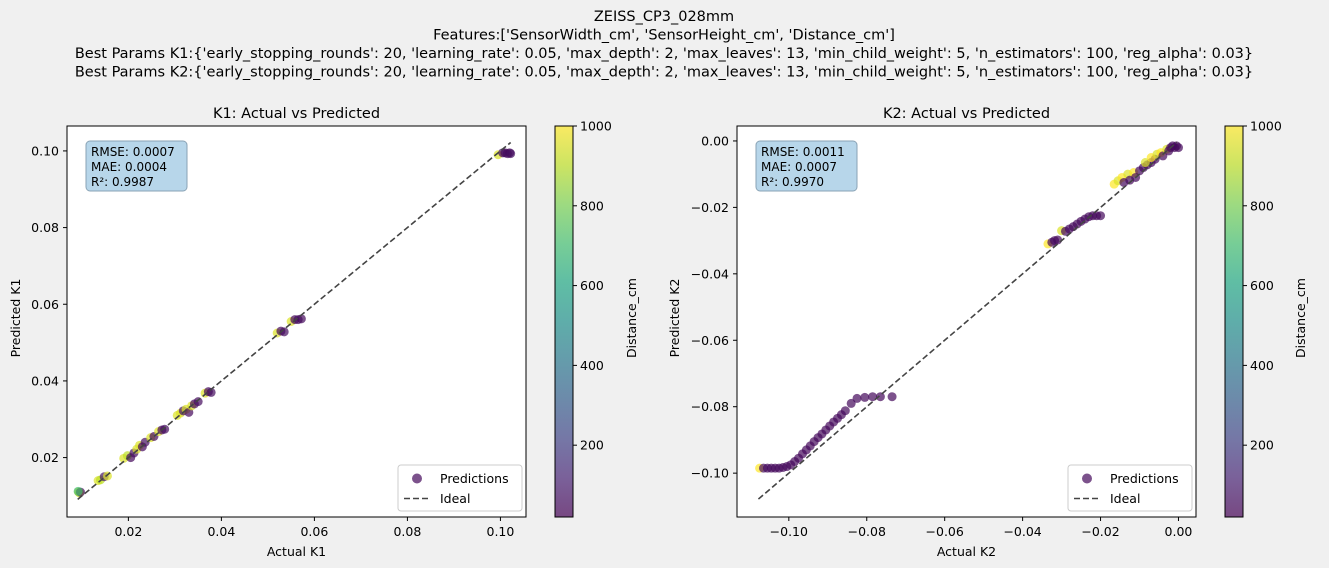 The width and height of the screenshot is (1329, 568). I want to click on k2-colorbar-frame, so click(1234, 321).